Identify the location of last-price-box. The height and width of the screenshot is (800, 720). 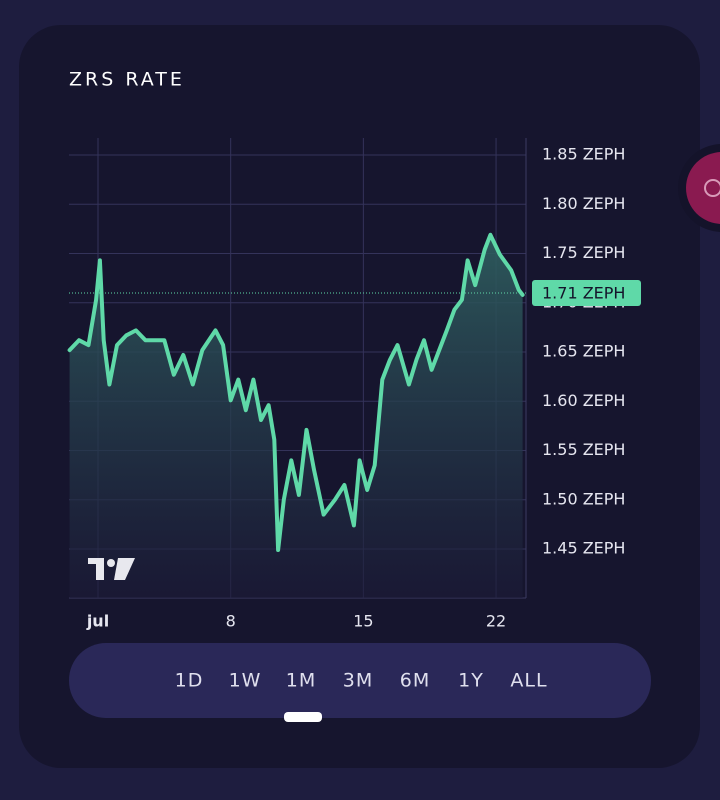
(586, 292).